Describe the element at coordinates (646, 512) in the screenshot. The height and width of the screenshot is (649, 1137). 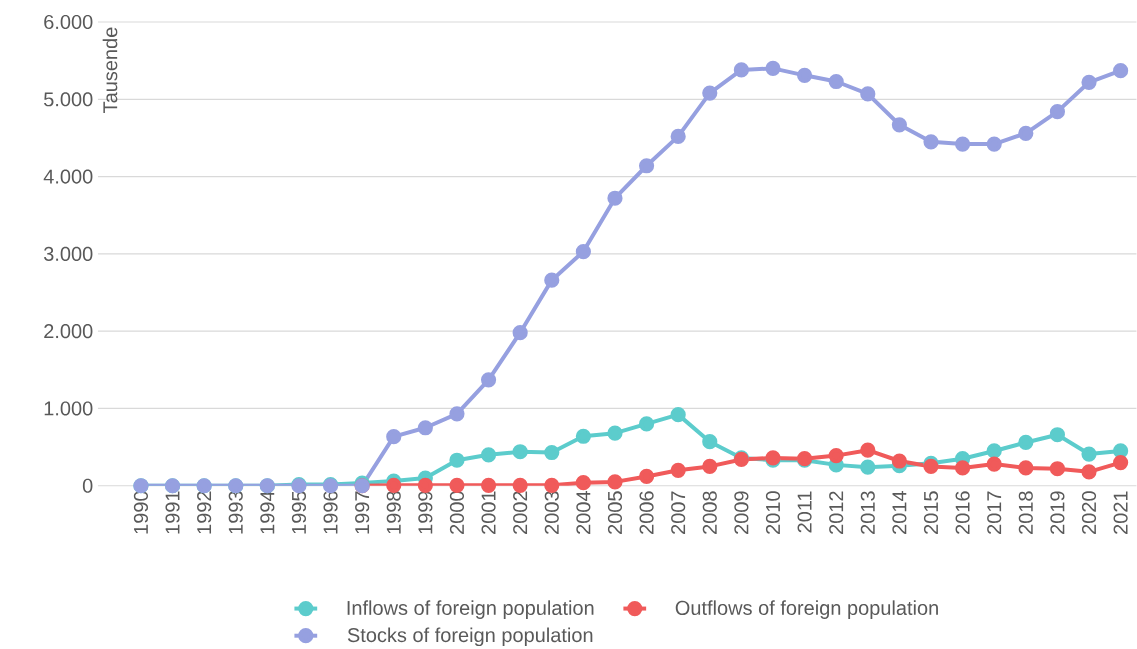
I see `x-tick-label: 2006` at that location.